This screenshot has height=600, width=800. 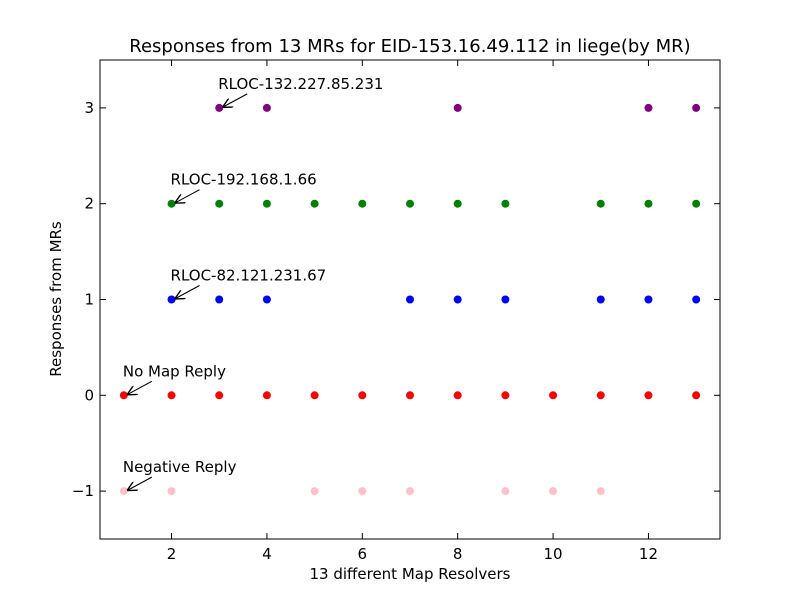 What do you see at coordinates (249, 276) in the screenshot?
I see `annotation-label: RLOC-82.121.231.67` at bounding box center [249, 276].